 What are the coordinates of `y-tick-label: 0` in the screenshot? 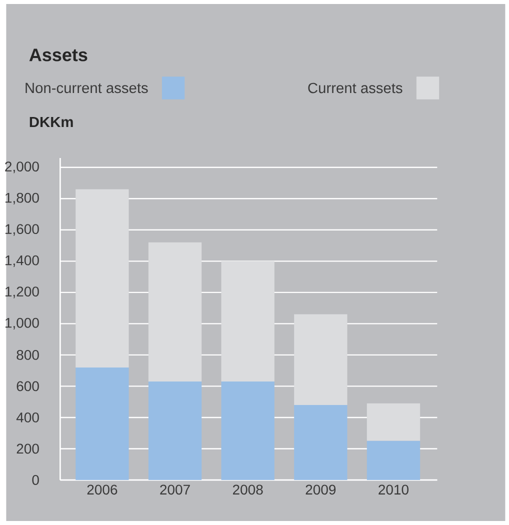 It's located at (35, 480).